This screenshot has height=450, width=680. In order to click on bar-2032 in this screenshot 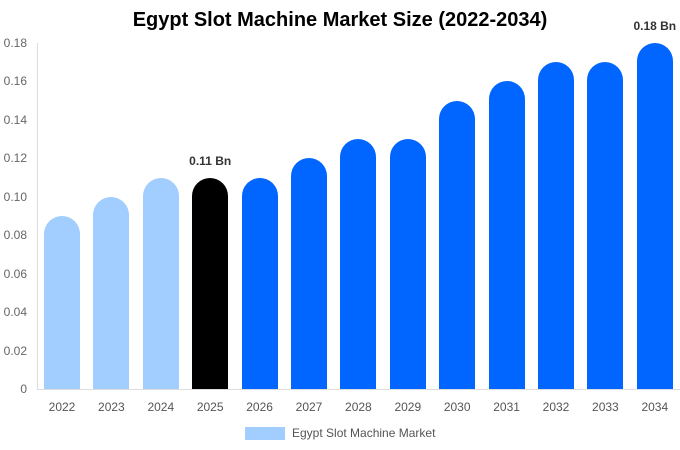, I will do `click(556, 225)`.